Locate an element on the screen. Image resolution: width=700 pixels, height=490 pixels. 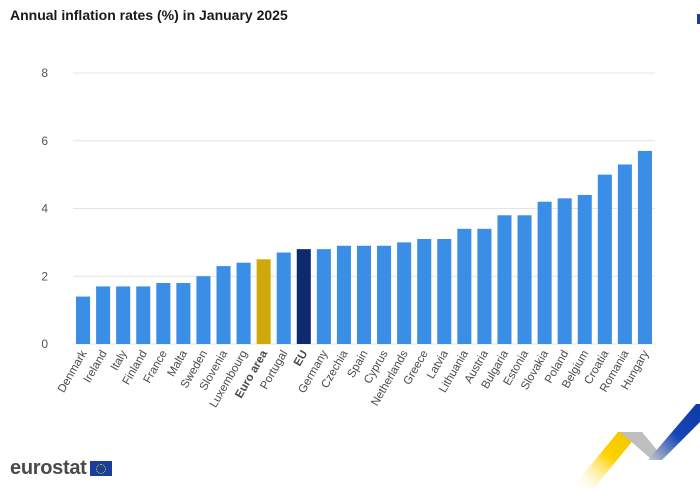
bar-netherlands is located at coordinates (404, 293).